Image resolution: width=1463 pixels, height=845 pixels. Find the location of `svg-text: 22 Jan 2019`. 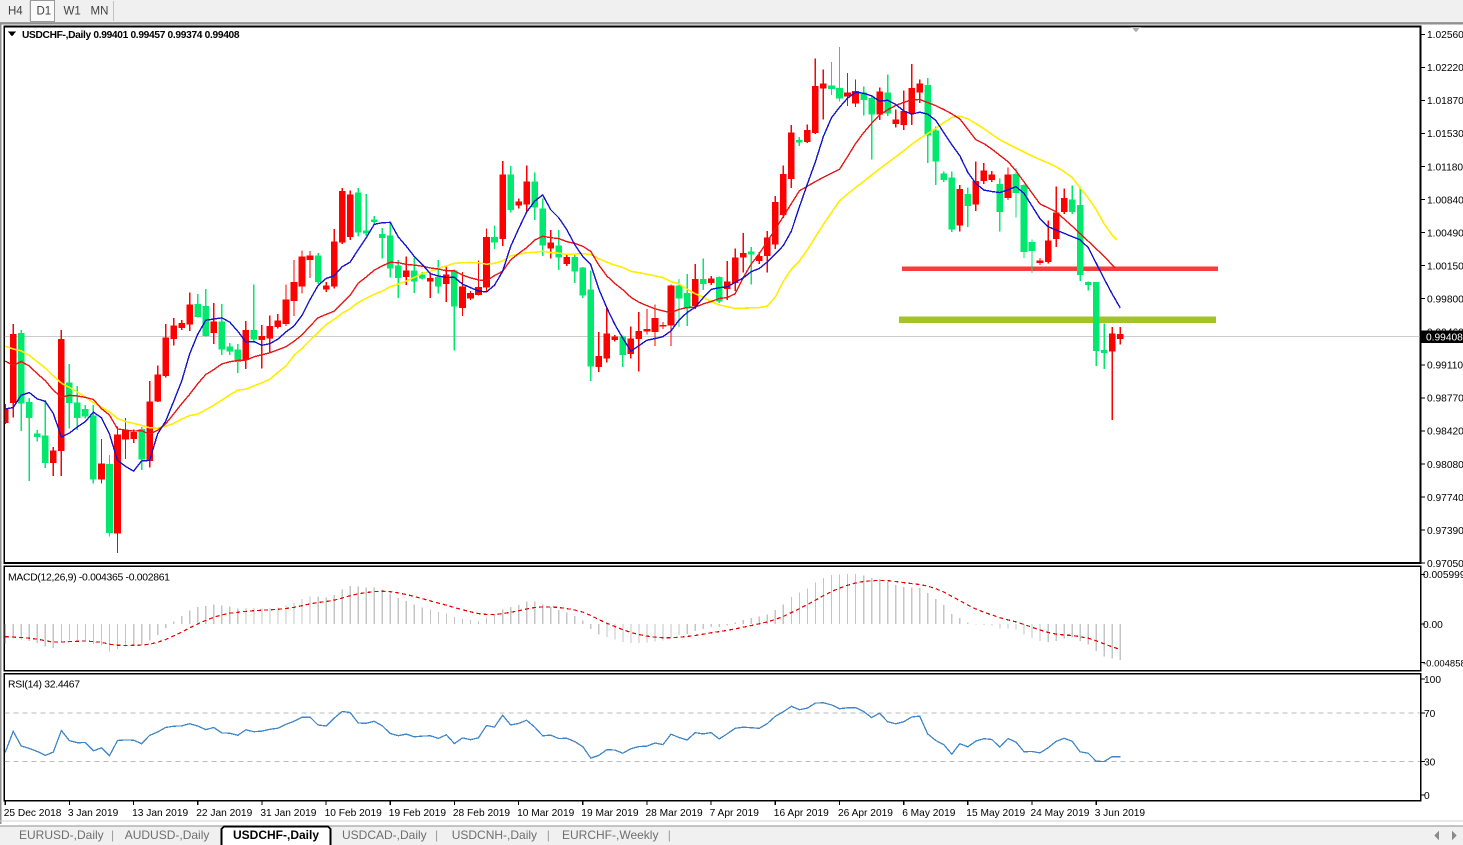

svg-text: 22 Jan 2019 is located at coordinates (224, 813).